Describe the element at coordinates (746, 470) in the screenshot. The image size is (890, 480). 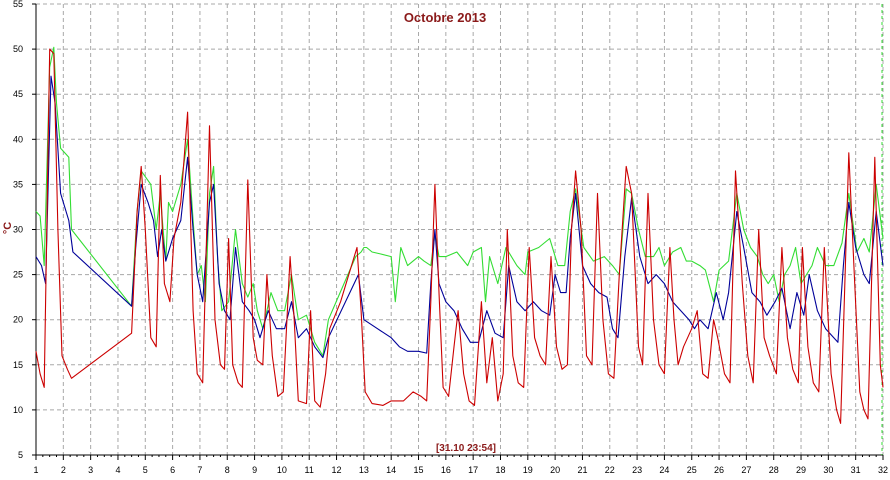
I see `x-tick-label: 27` at that location.